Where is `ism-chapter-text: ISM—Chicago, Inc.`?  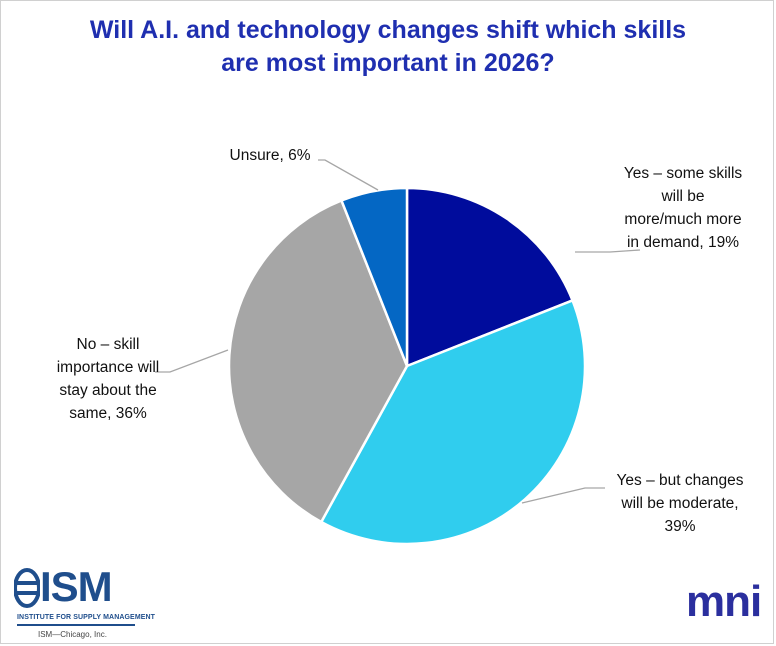 ism-chapter-text: ISM—Chicago, Inc. is located at coordinates (72, 634).